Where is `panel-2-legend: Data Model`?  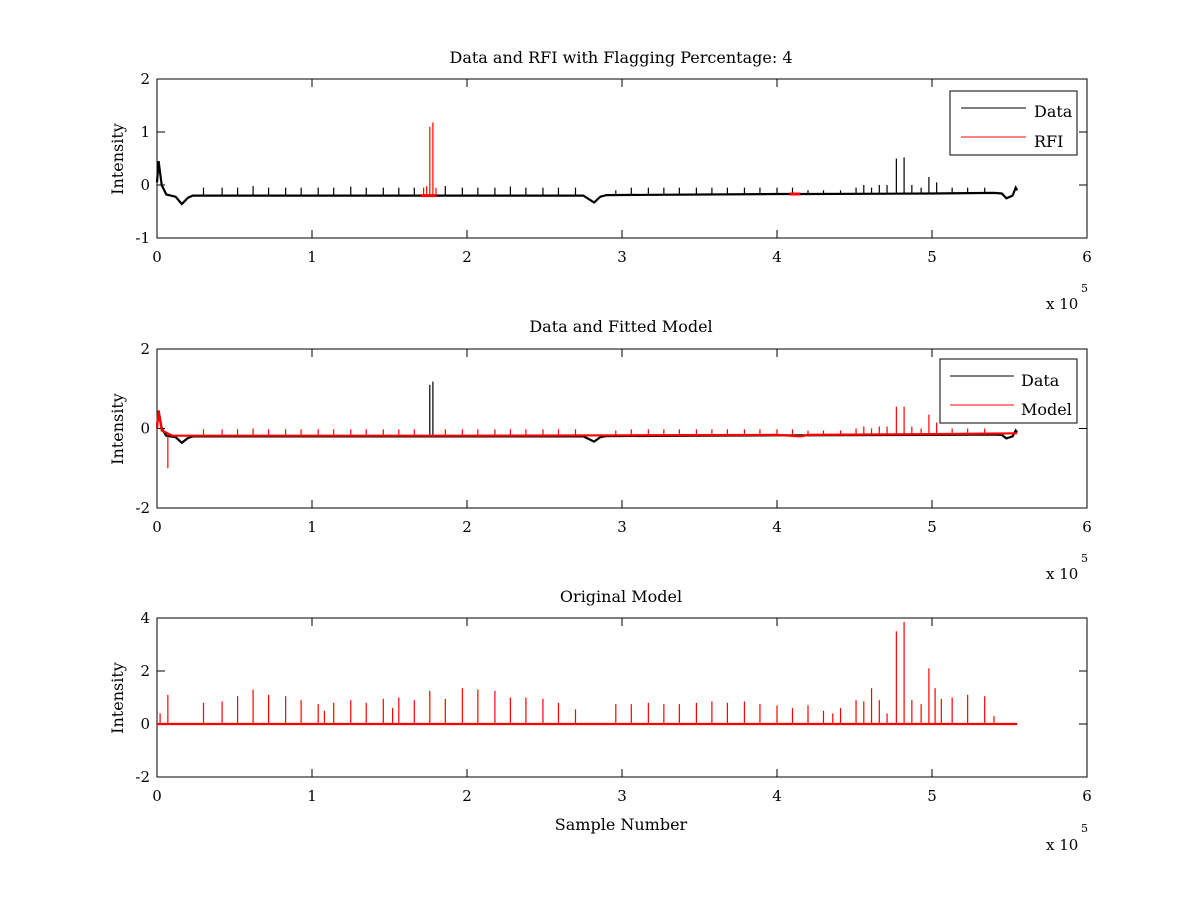
panel-2-legend: Data Model is located at coordinates (1008, 391).